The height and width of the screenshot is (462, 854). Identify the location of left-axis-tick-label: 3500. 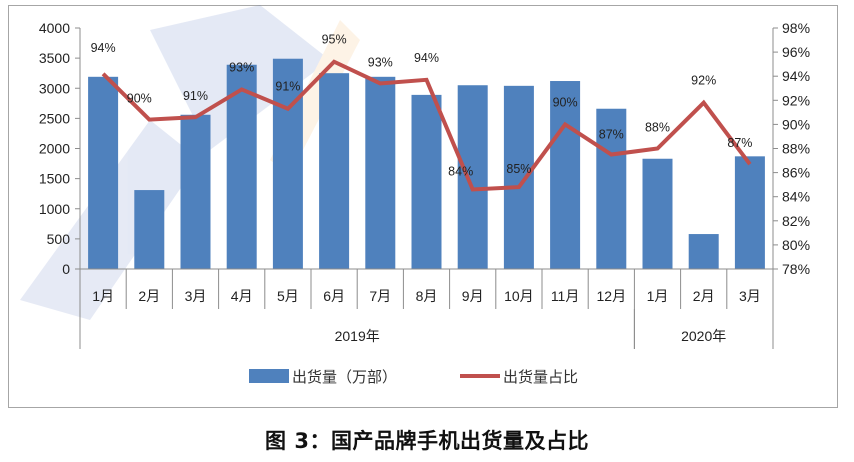
(54, 58).